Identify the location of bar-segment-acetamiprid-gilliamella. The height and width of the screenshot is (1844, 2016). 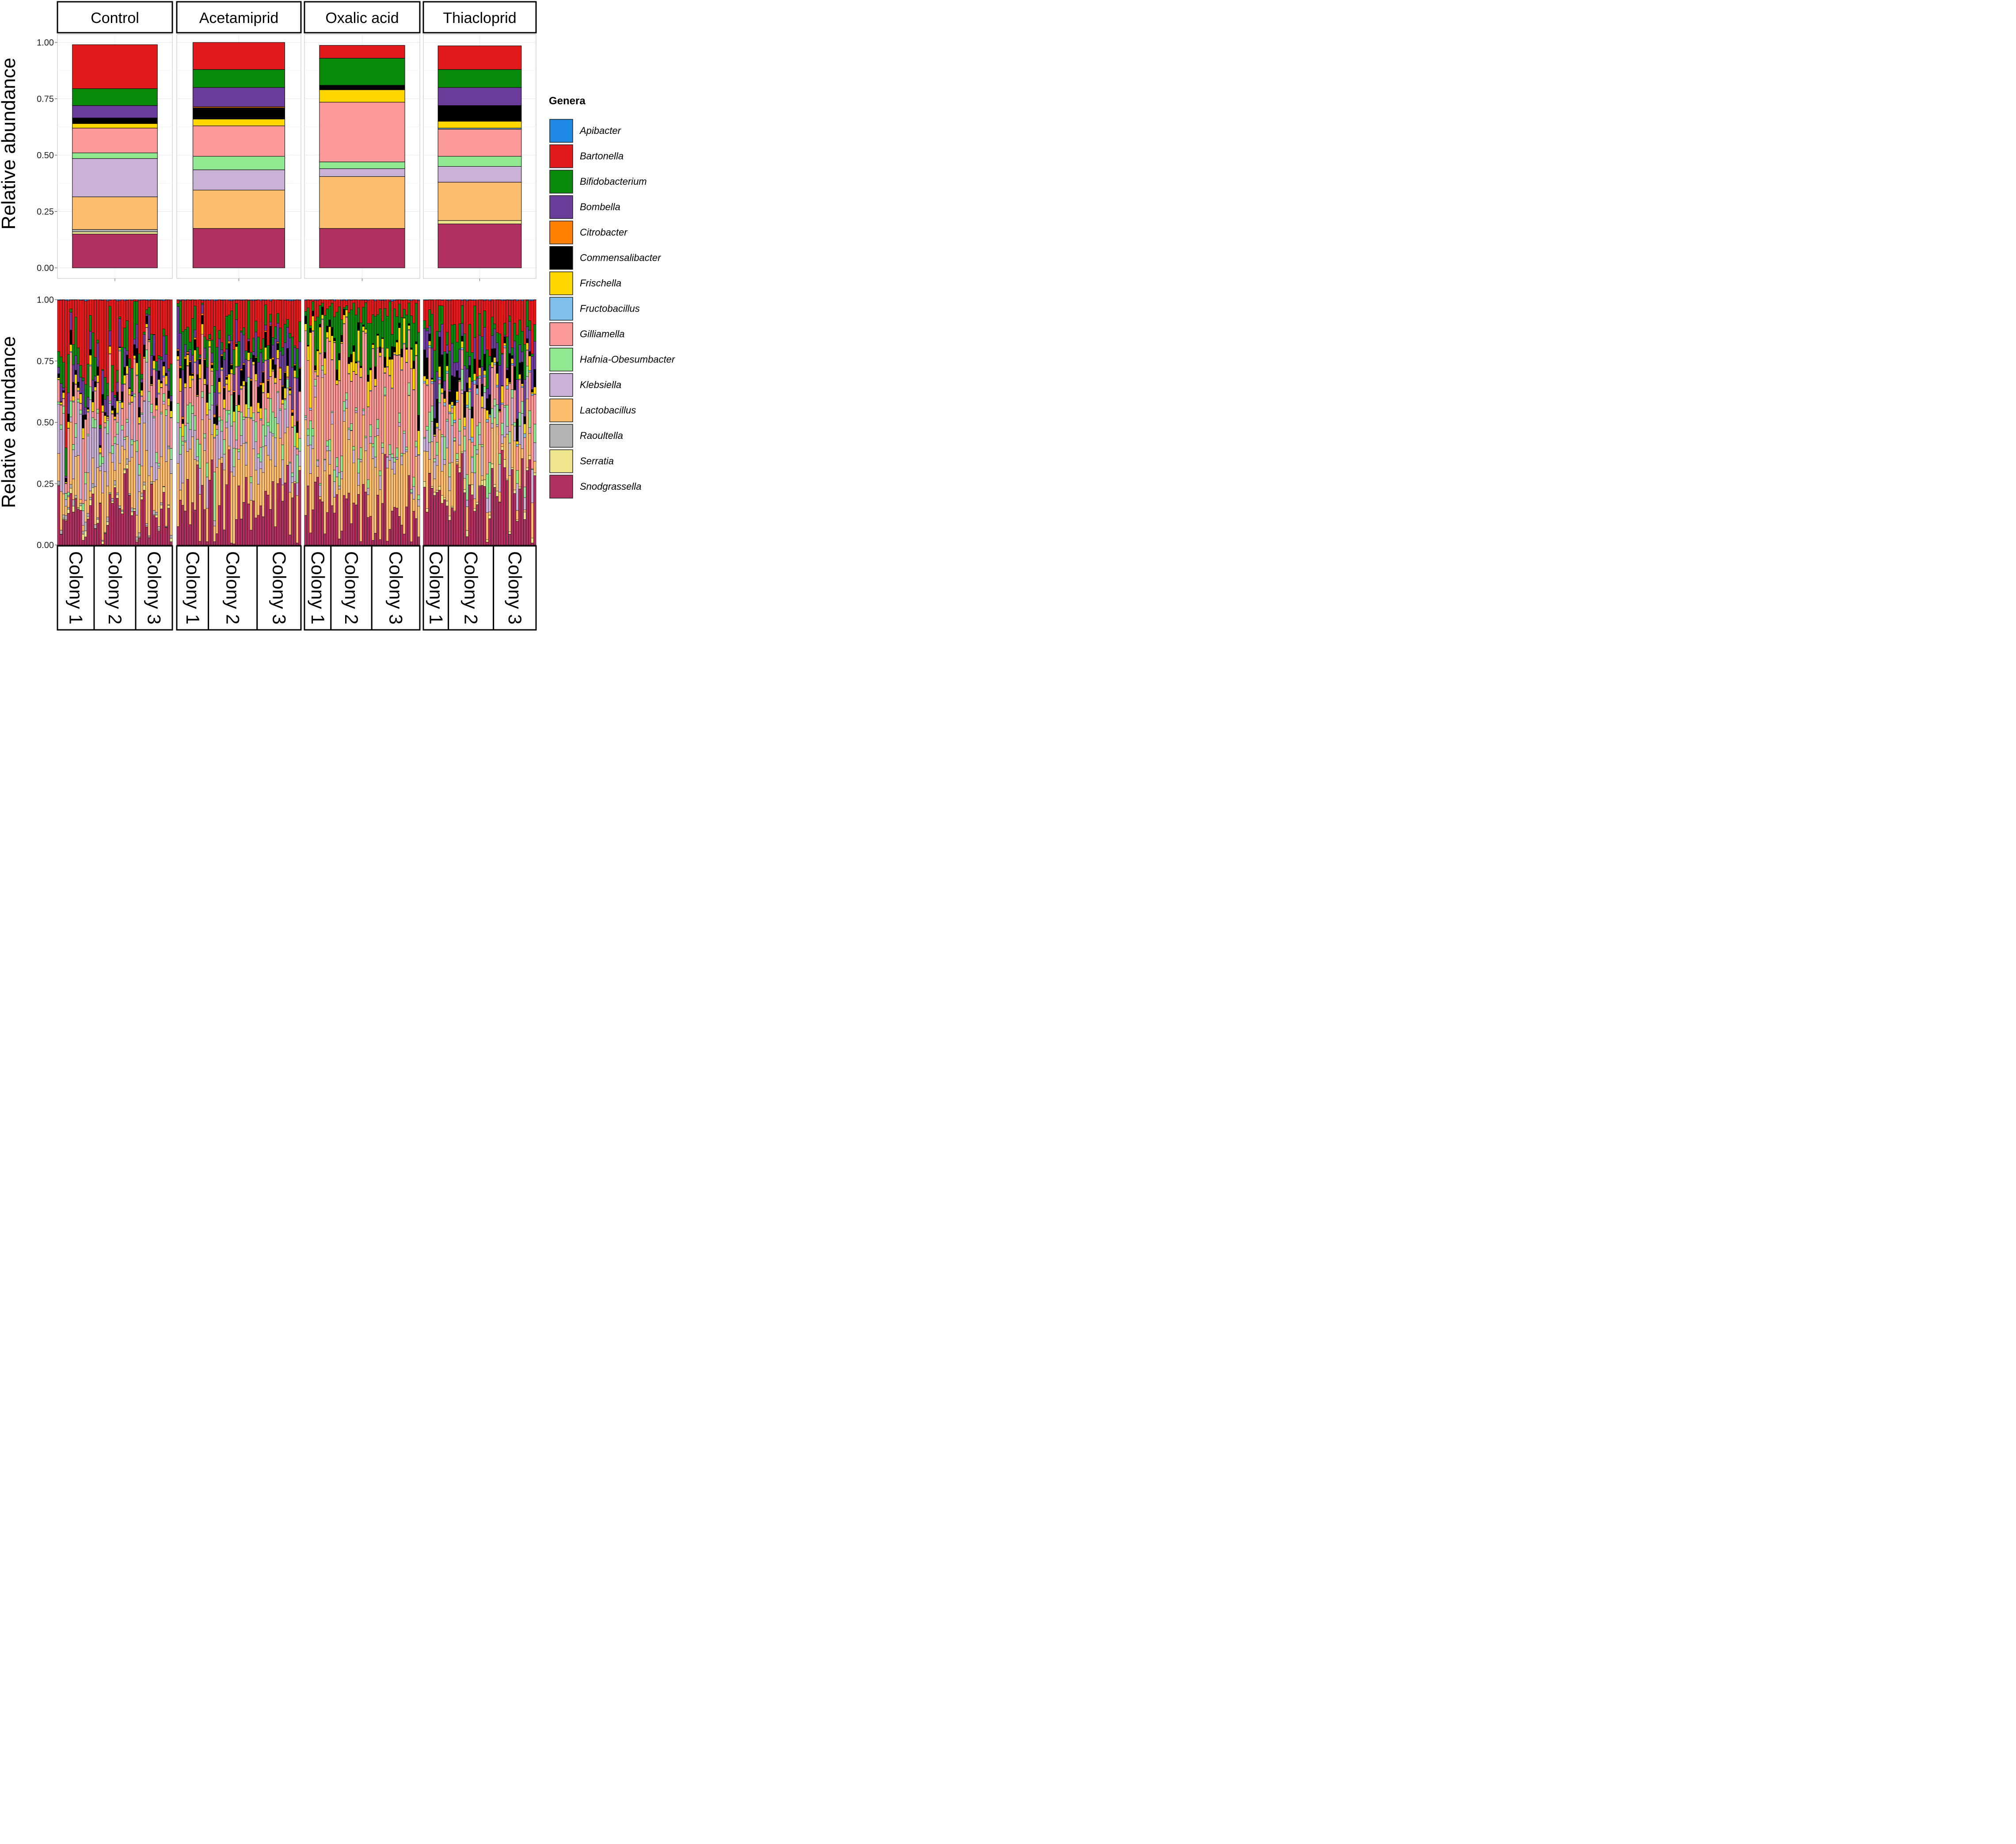
(239, 141).